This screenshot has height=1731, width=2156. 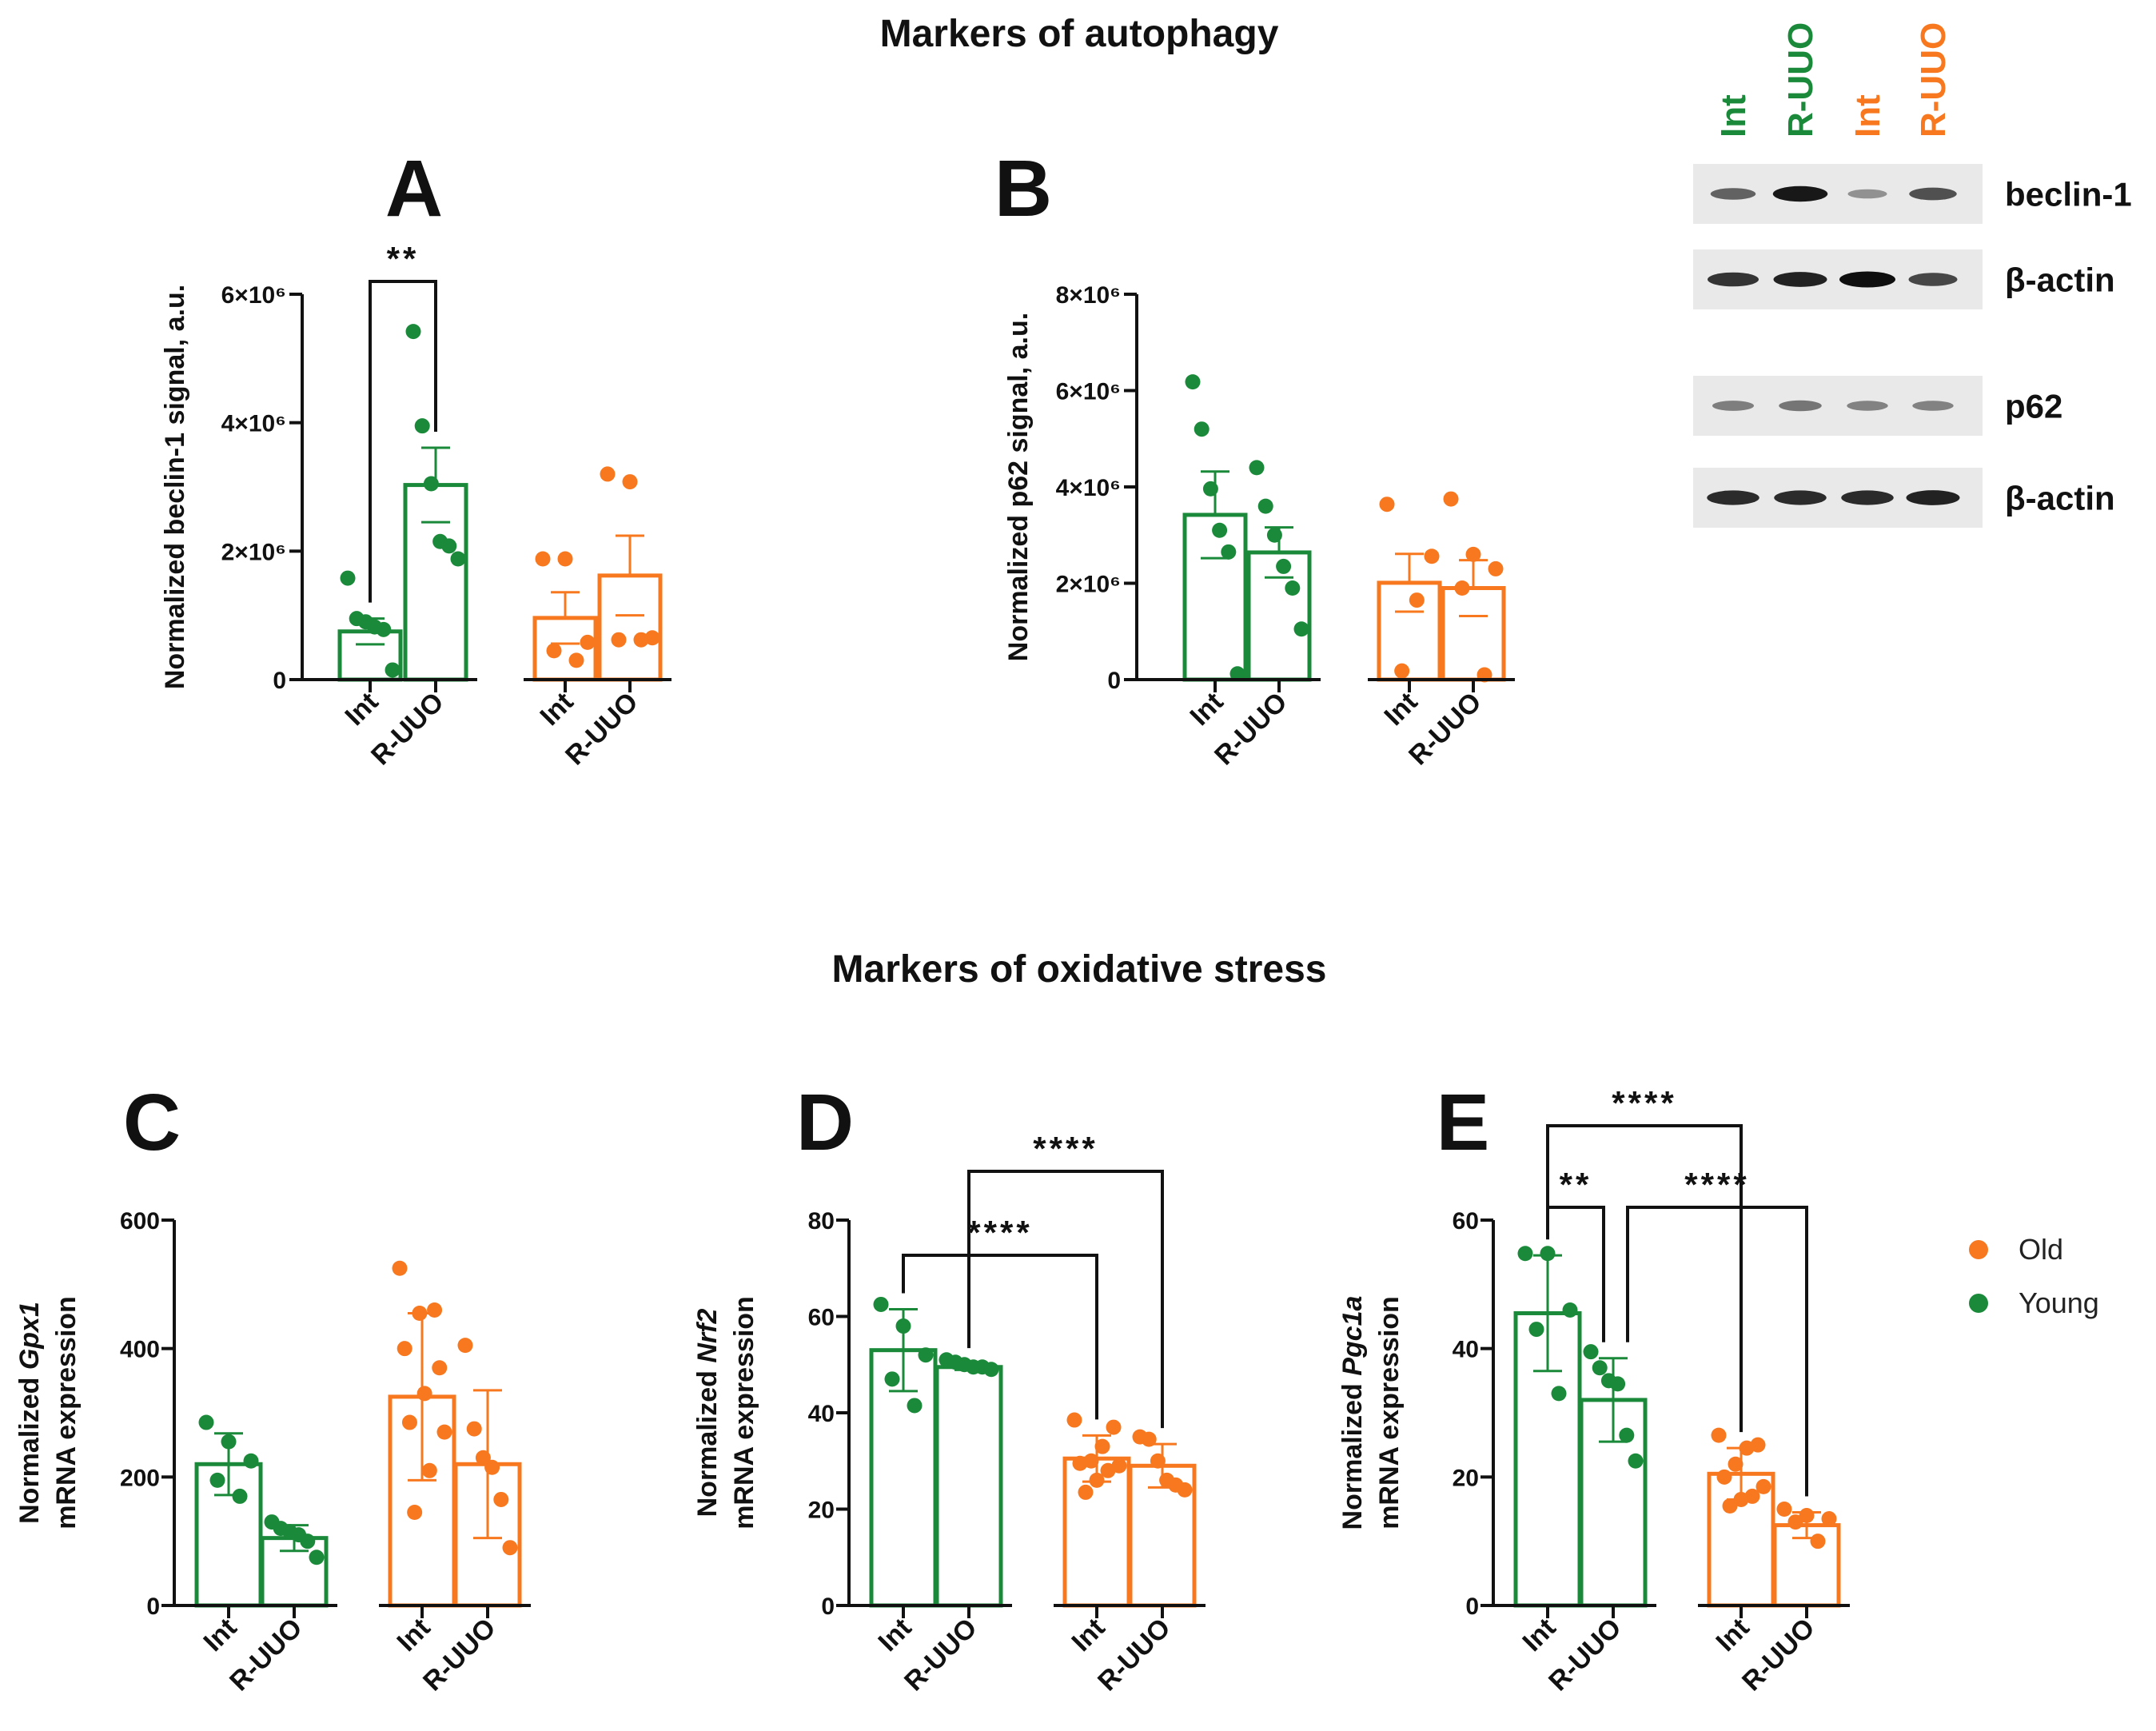 What do you see at coordinates (414, 189) in the screenshot?
I see `panel-letter: A` at bounding box center [414, 189].